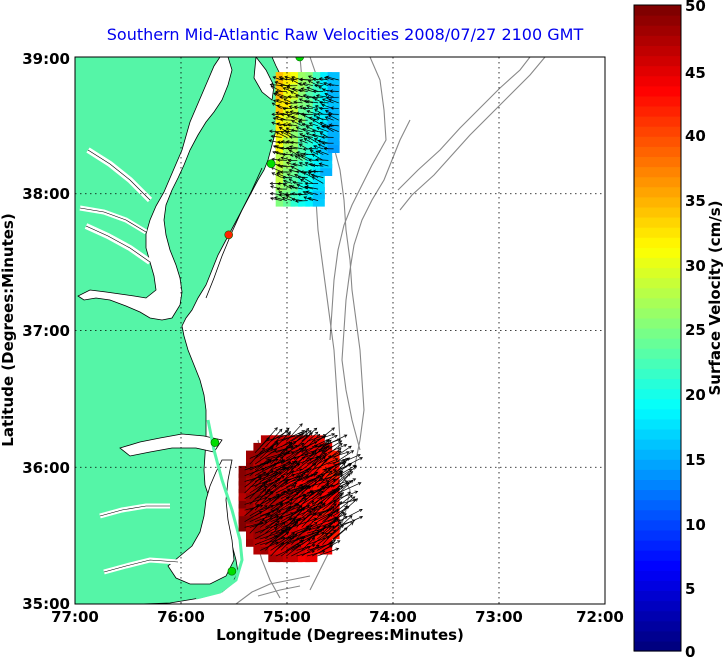  What do you see at coordinates (695, 136) in the screenshot?
I see `colorbar-tick-label: 40` at bounding box center [695, 136].